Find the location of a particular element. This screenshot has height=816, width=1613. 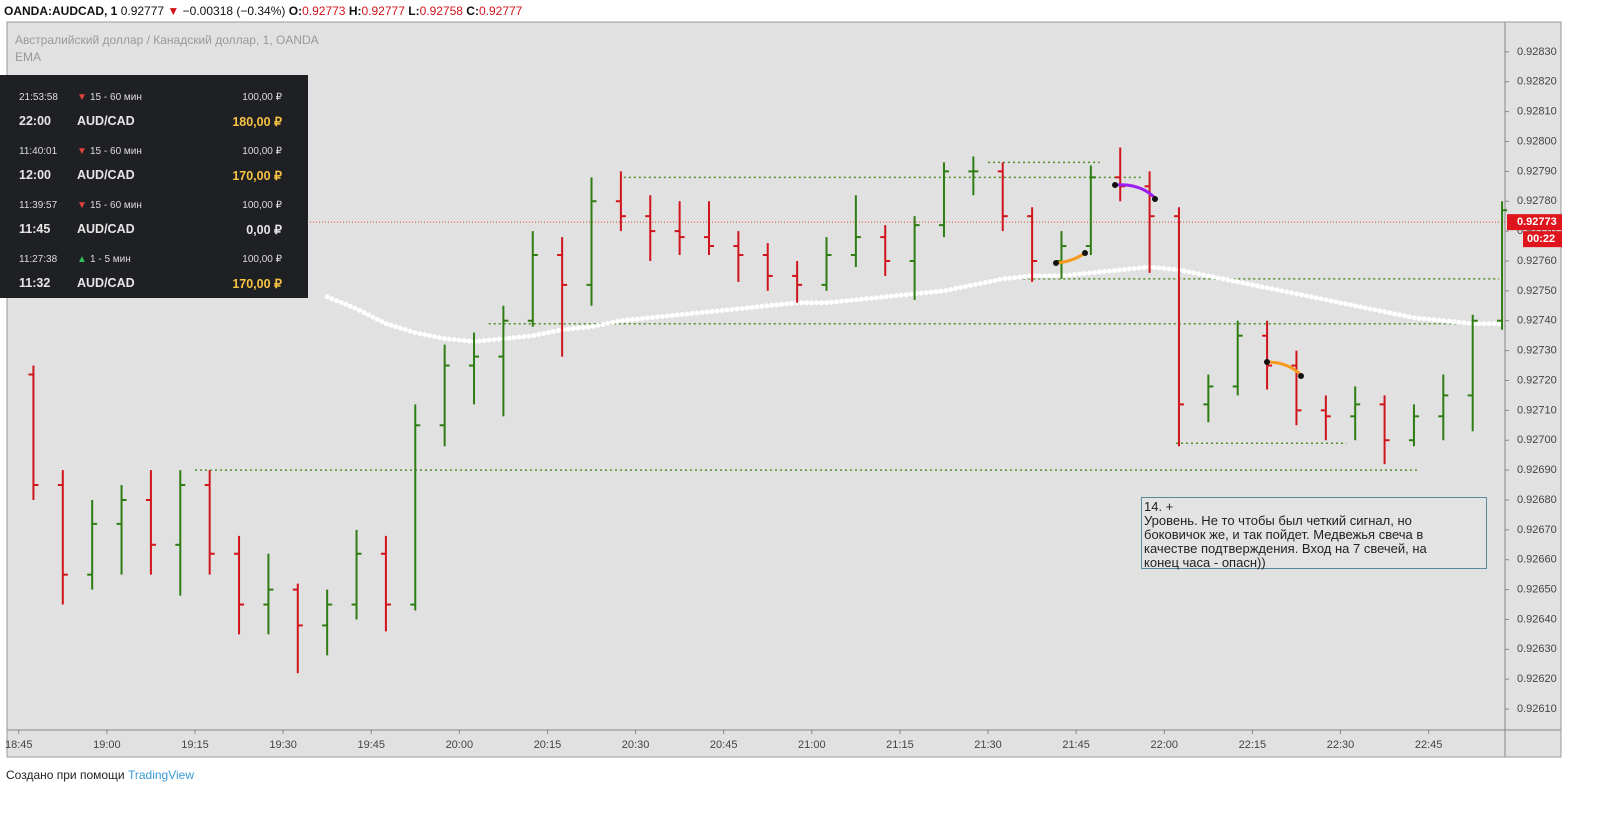

x-tick-label: 19:45 is located at coordinates (371, 745).